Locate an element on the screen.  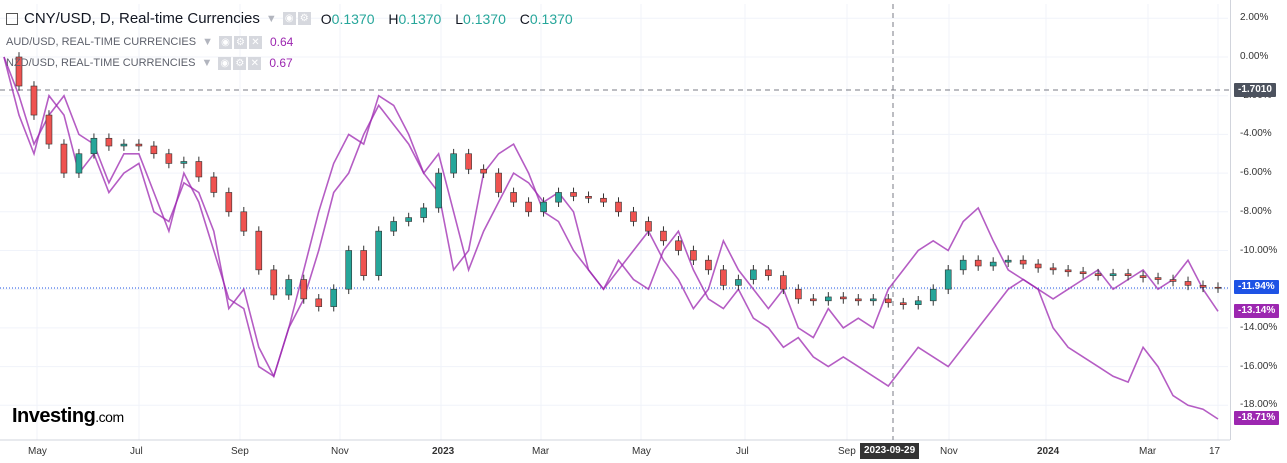
last-value-badge-nzd: -13.14% is located at coordinates (1257, 311).